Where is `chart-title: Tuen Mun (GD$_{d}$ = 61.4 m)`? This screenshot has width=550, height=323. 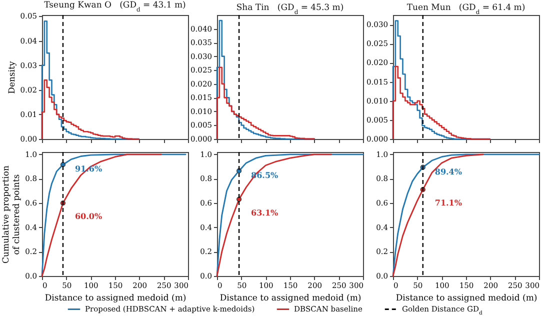
chart-title: Tuen Mun (GD$_{d}$ = 61.4 m) is located at coordinates (466, 9).